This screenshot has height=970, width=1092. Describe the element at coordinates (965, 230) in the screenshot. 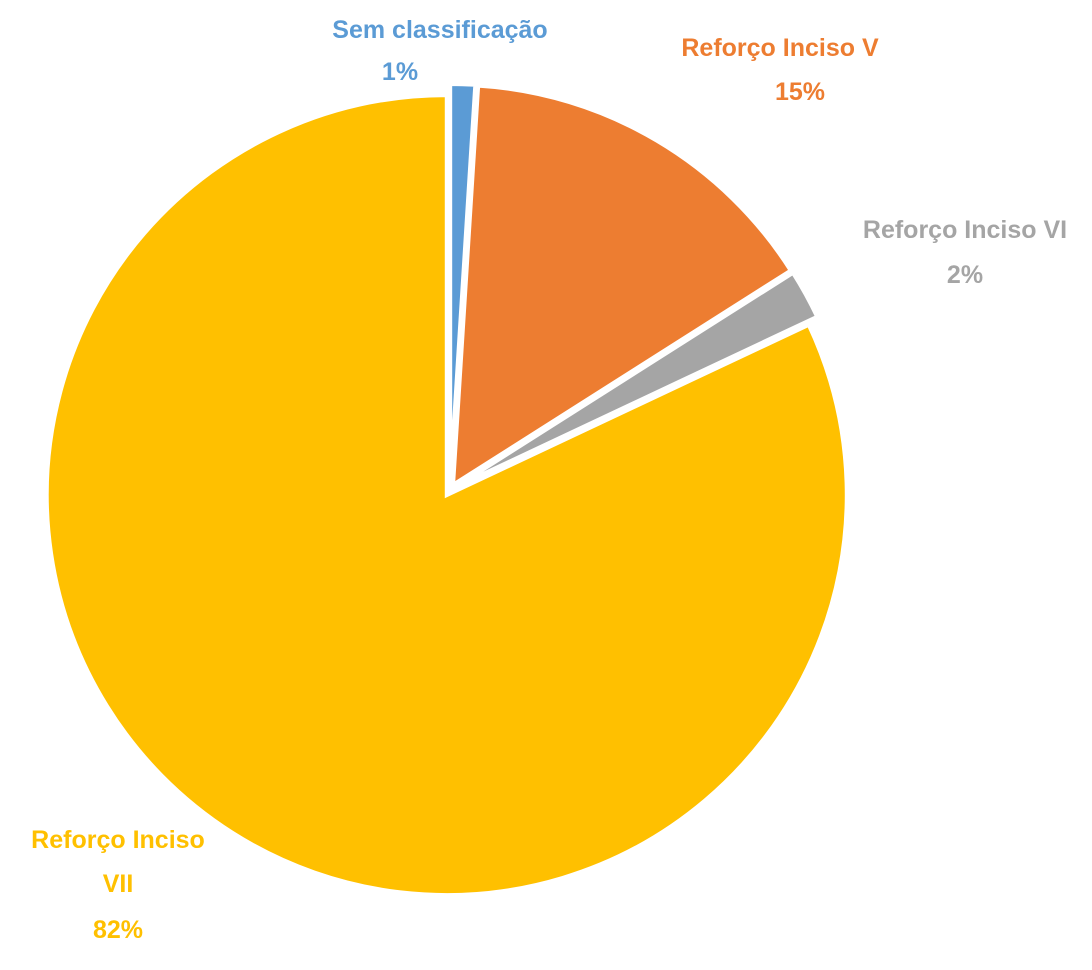

I see `category-label: Reforço Inciso VI` at that location.